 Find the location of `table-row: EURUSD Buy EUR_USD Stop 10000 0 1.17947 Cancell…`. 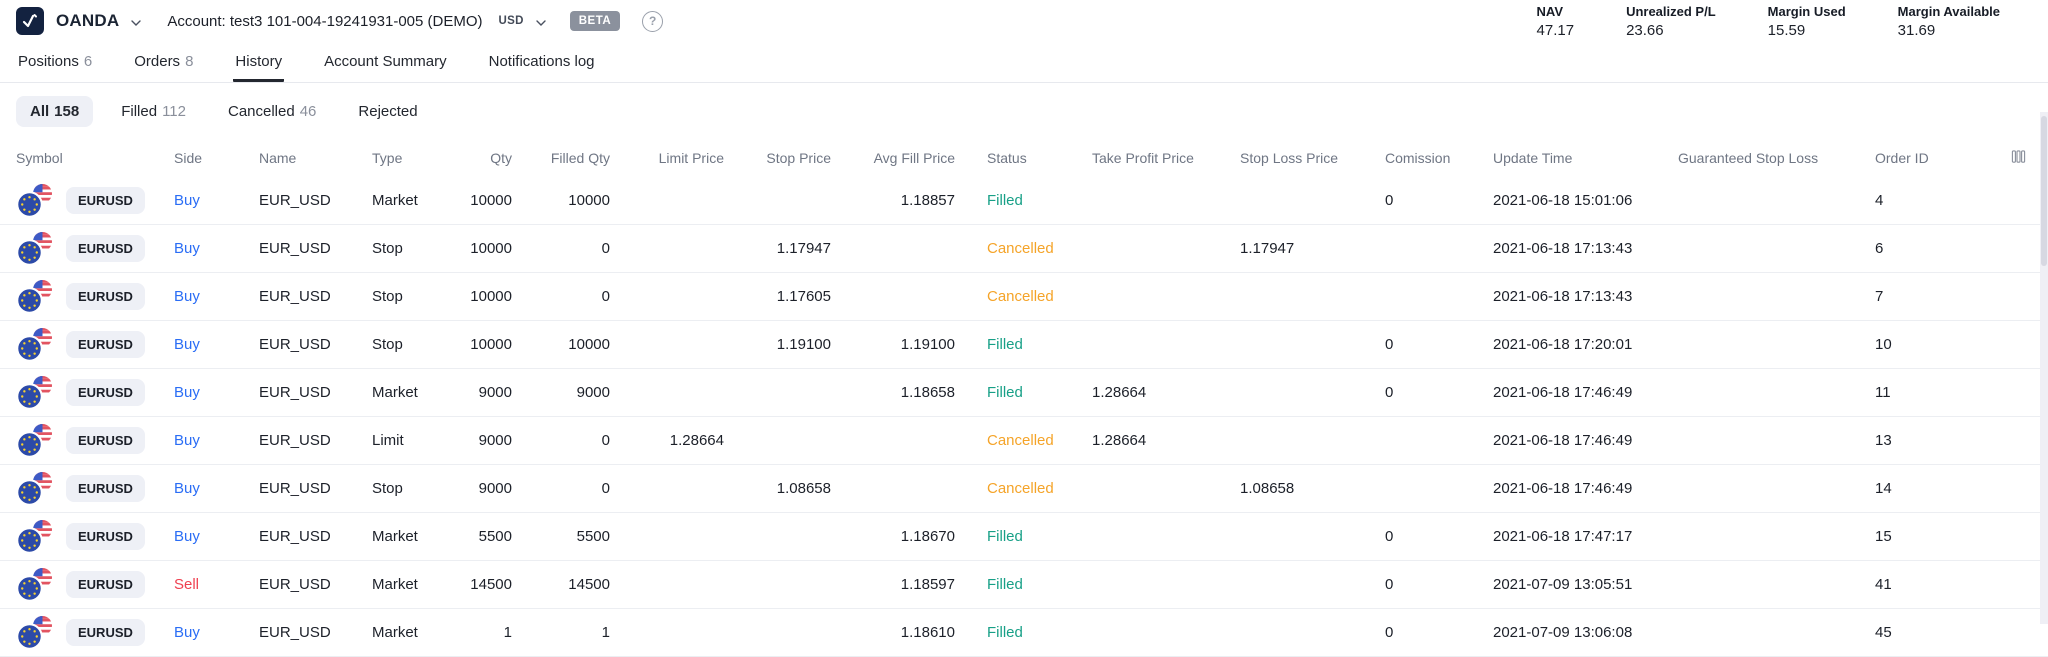

table-row: EURUSD Buy EUR_USD Stop 10000 0 1.17947 Cancell… is located at coordinates (1024, 249).